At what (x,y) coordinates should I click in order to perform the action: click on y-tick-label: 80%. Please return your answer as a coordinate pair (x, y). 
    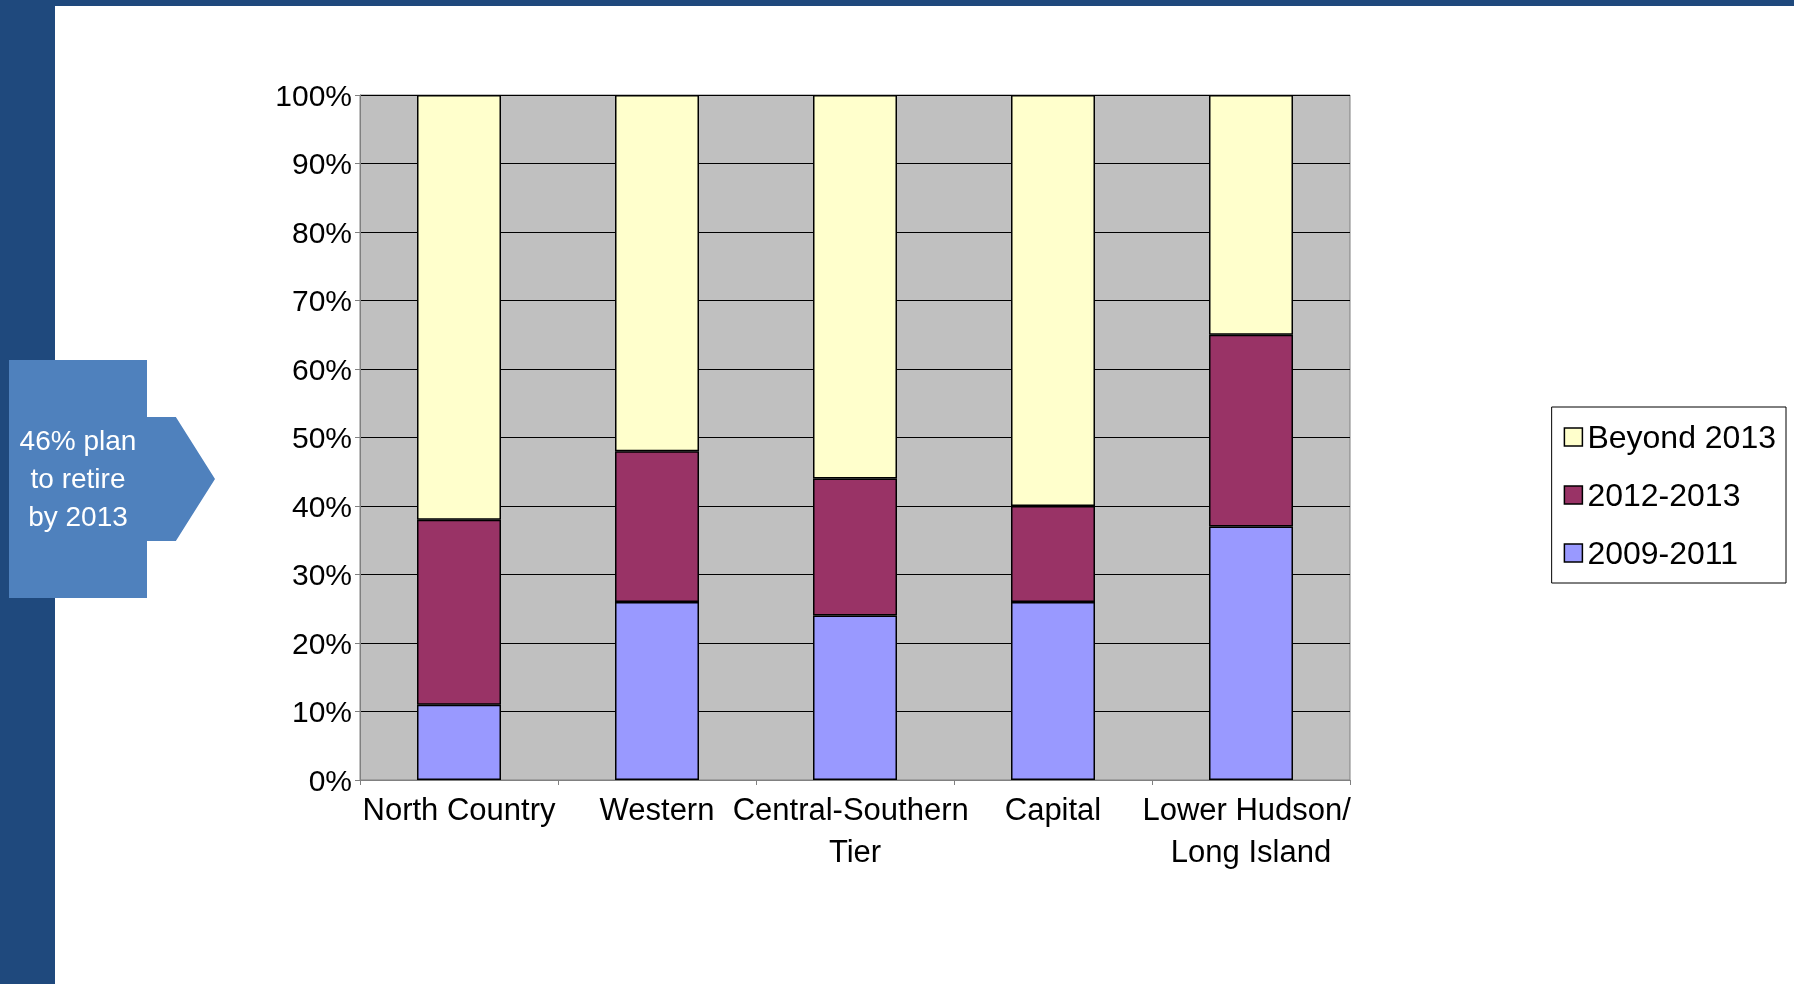
    Looking at the image, I should click on (321, 232).